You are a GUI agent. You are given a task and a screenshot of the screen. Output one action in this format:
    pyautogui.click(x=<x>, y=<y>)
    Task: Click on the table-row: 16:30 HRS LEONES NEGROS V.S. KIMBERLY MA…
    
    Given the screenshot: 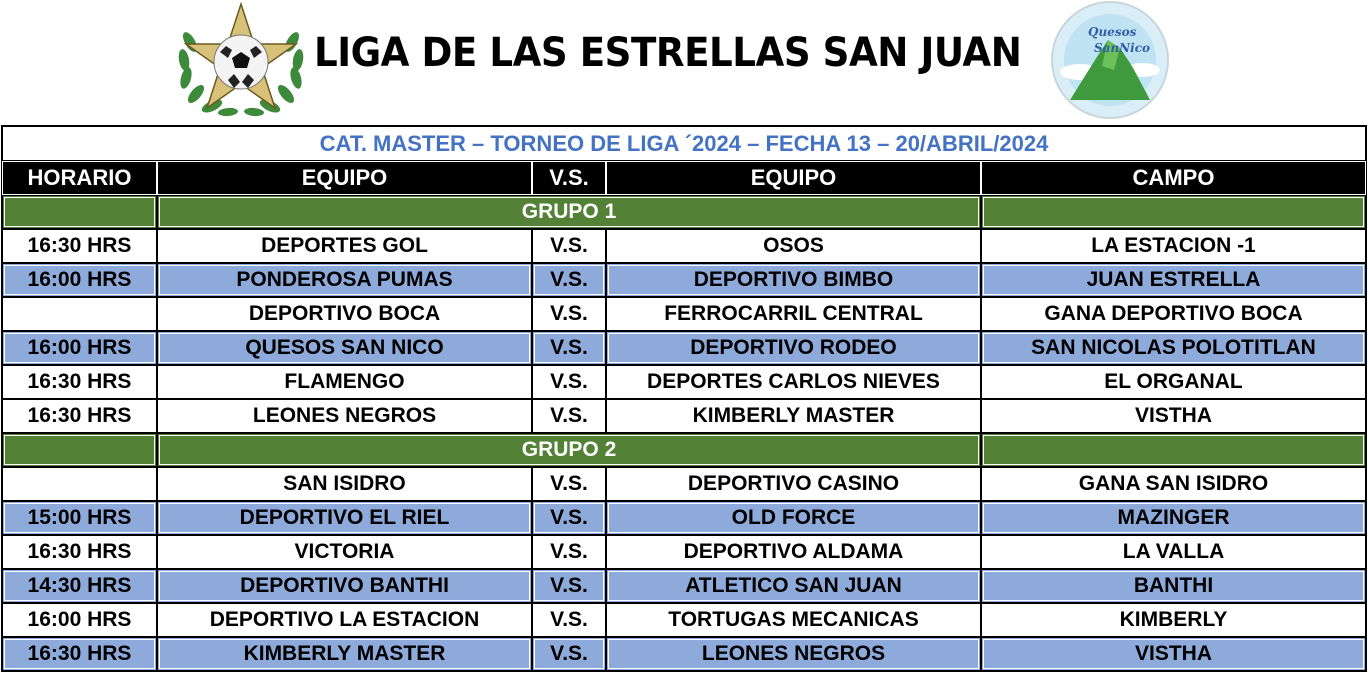 What is the action you would take?
    pyautogui.click(x=684, y=416)
    